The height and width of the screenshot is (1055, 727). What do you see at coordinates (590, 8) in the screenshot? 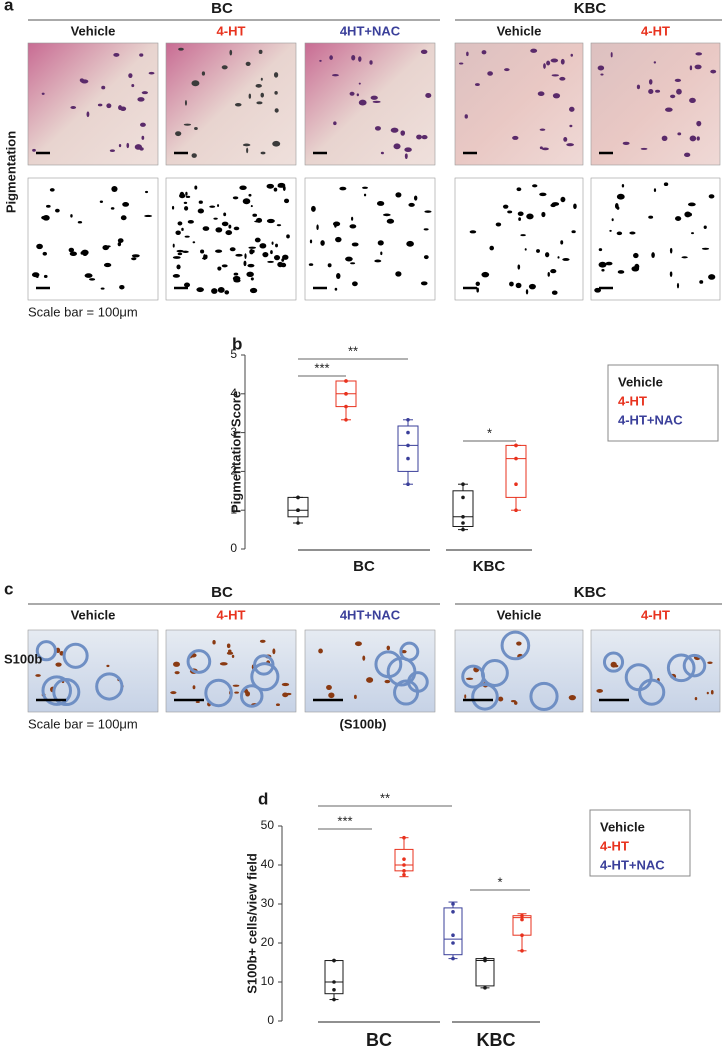
I see `group-label: KBC` at bounding box center [590, 8].